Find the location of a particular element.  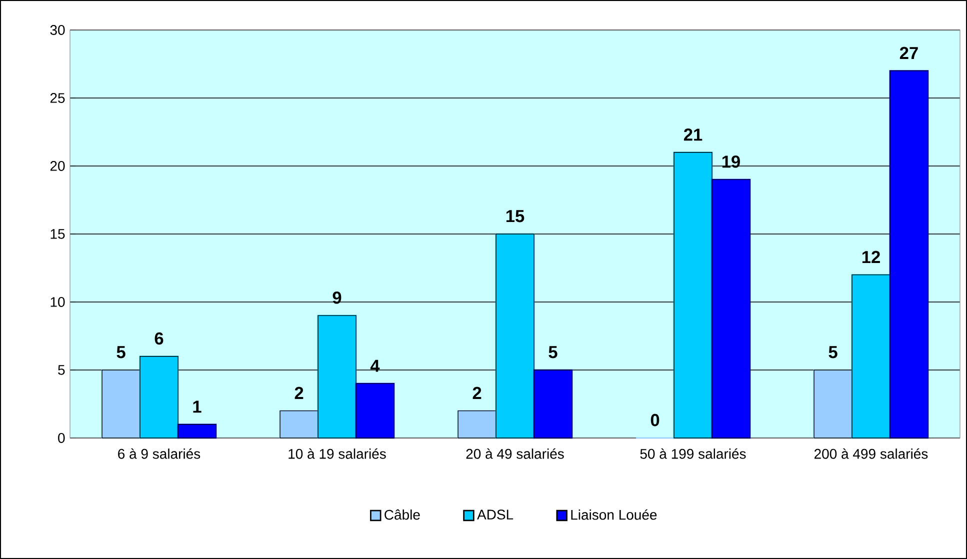

y-tick-label: 10 is located at coordinates (57, 302).